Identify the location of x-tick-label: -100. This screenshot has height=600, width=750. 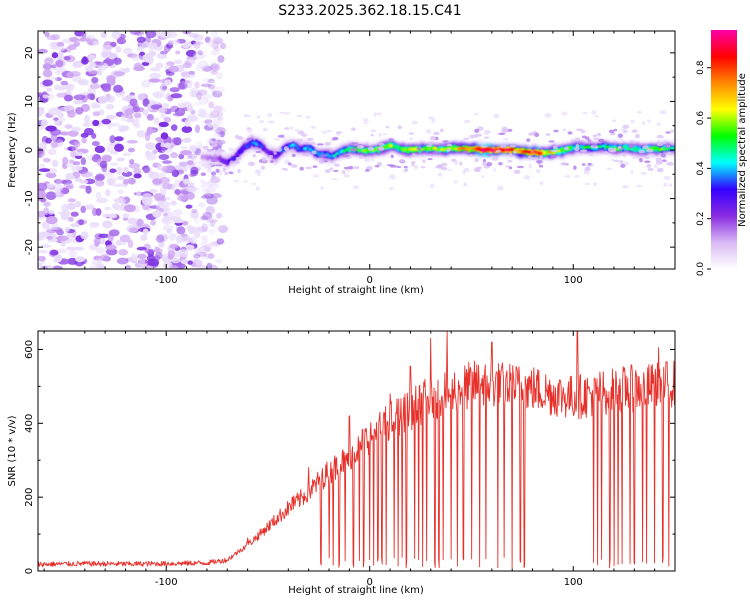
(166, 582).